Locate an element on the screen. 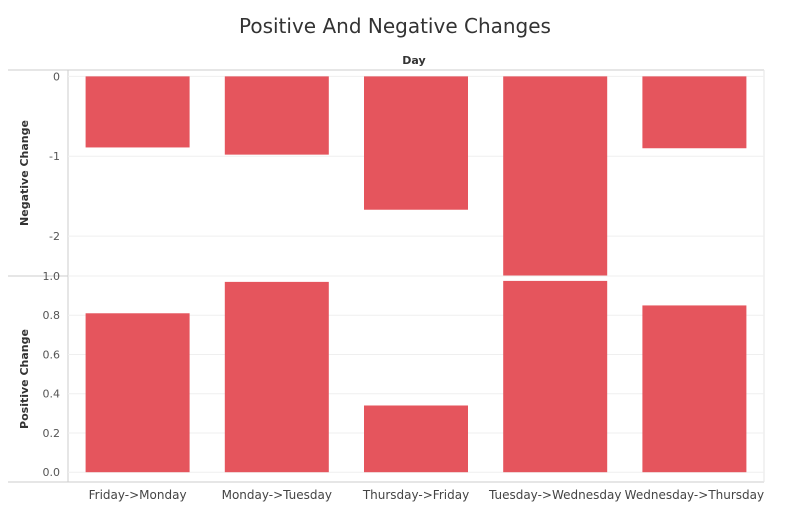 The image size is (790, 513). x-category-label: Monday->Tuesday is located at coordinates (277, 495).